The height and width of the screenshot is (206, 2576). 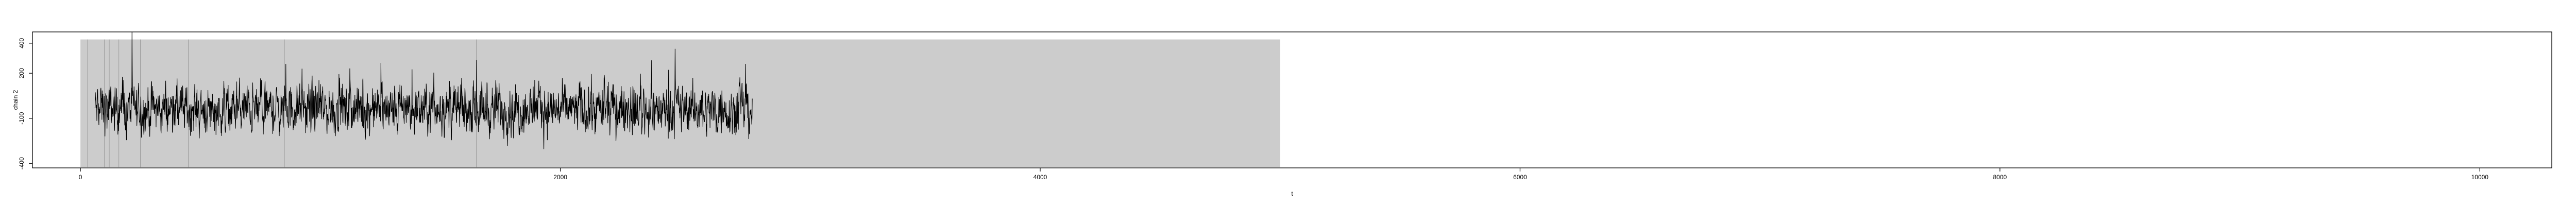 I want to click on y-axis-label: chain 2, so click(x=15, y=100).